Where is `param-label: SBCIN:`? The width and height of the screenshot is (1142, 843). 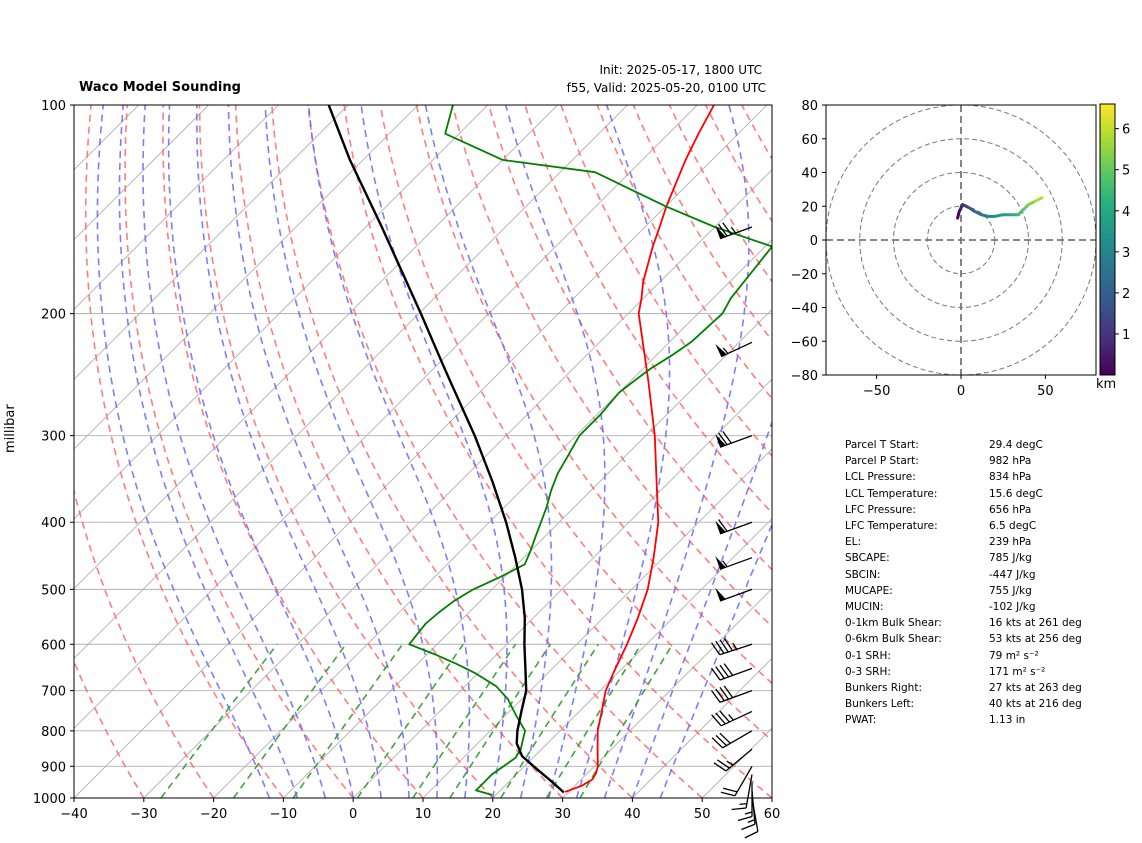 param-label: SBCIN: is located at coordinates (863, 574).